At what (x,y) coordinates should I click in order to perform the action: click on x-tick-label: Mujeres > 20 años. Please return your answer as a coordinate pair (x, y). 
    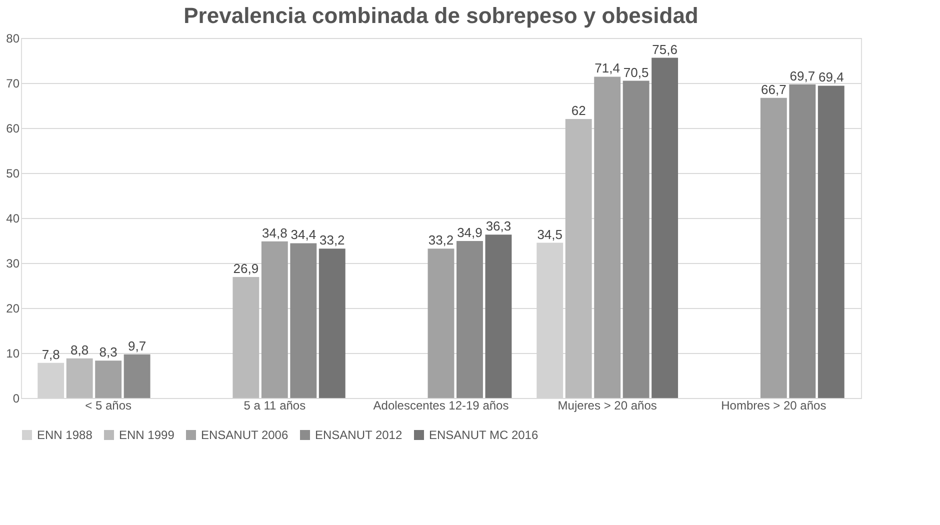
    Looking at the image, I should click on (607, 405).